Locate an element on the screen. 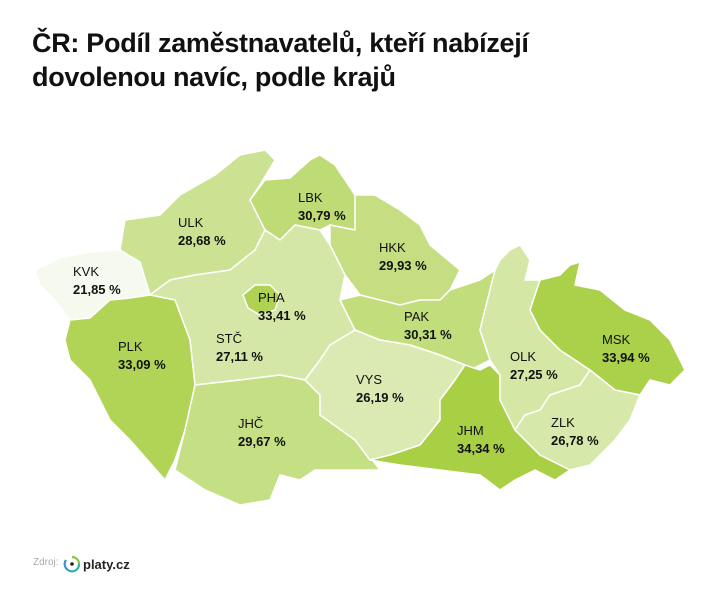  label-ulk: ULK 28,68 % is located at coordinates (202, 231).